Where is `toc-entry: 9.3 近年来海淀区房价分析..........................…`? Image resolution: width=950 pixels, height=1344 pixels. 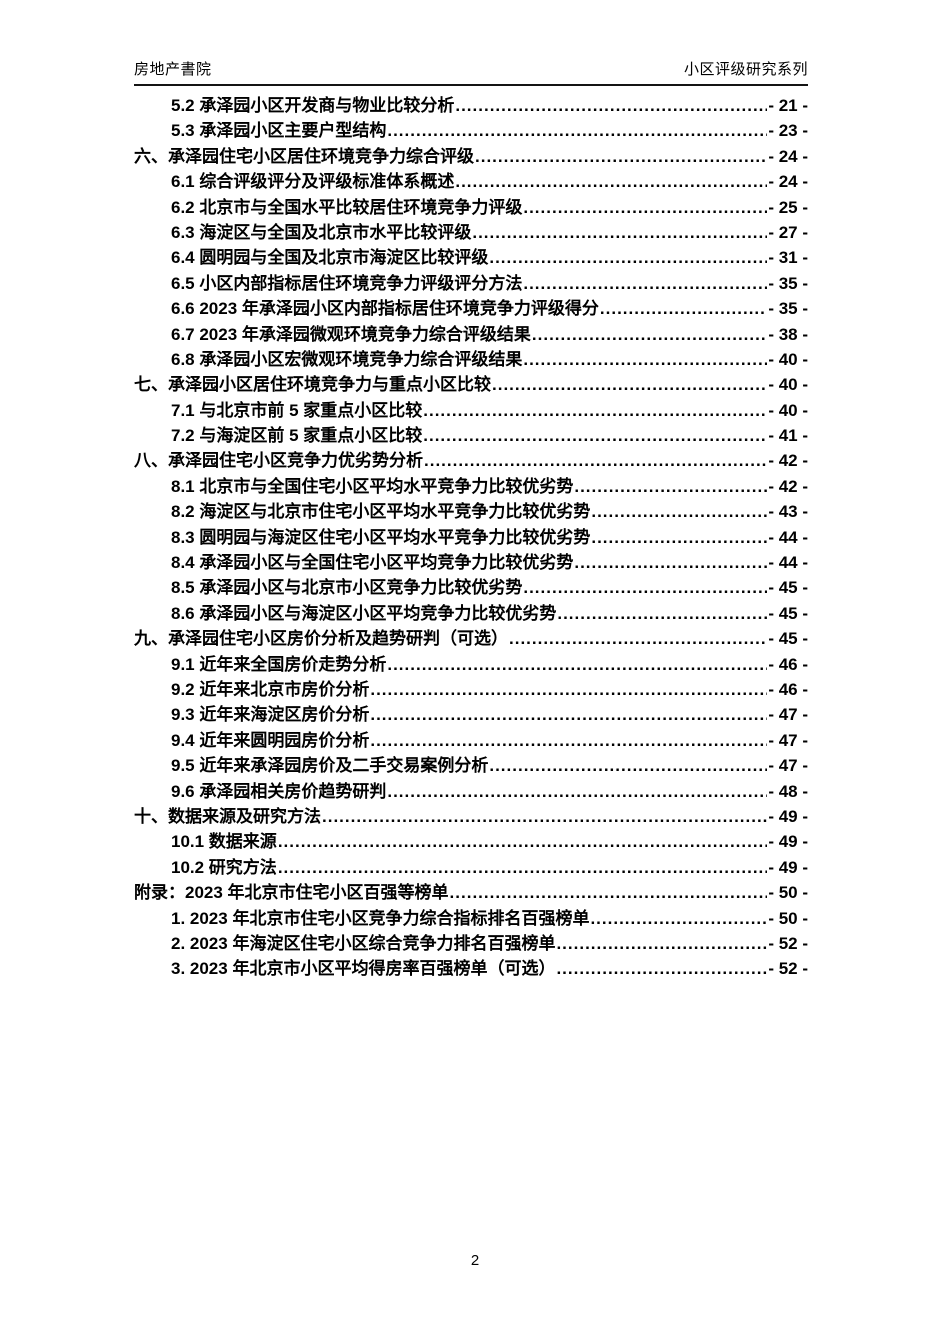 toc-entry: 9.3 近年来海淀区房价分析..........................… is located at coordinates (471, 714).